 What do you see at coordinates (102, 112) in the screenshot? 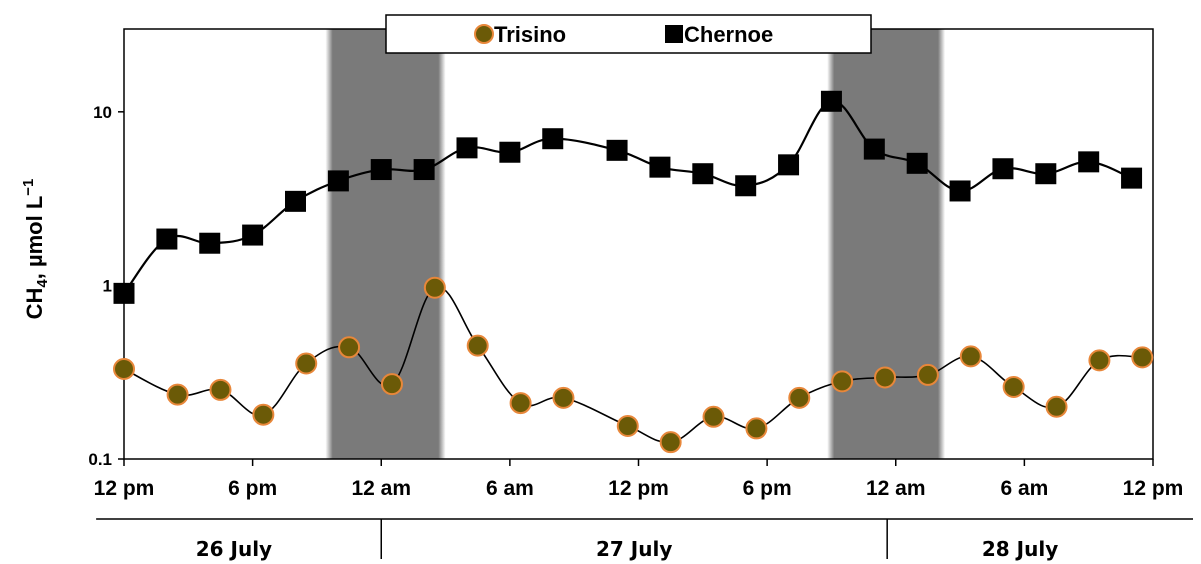
I see `y-tick-label: 10` at bounding box center [102, 112].